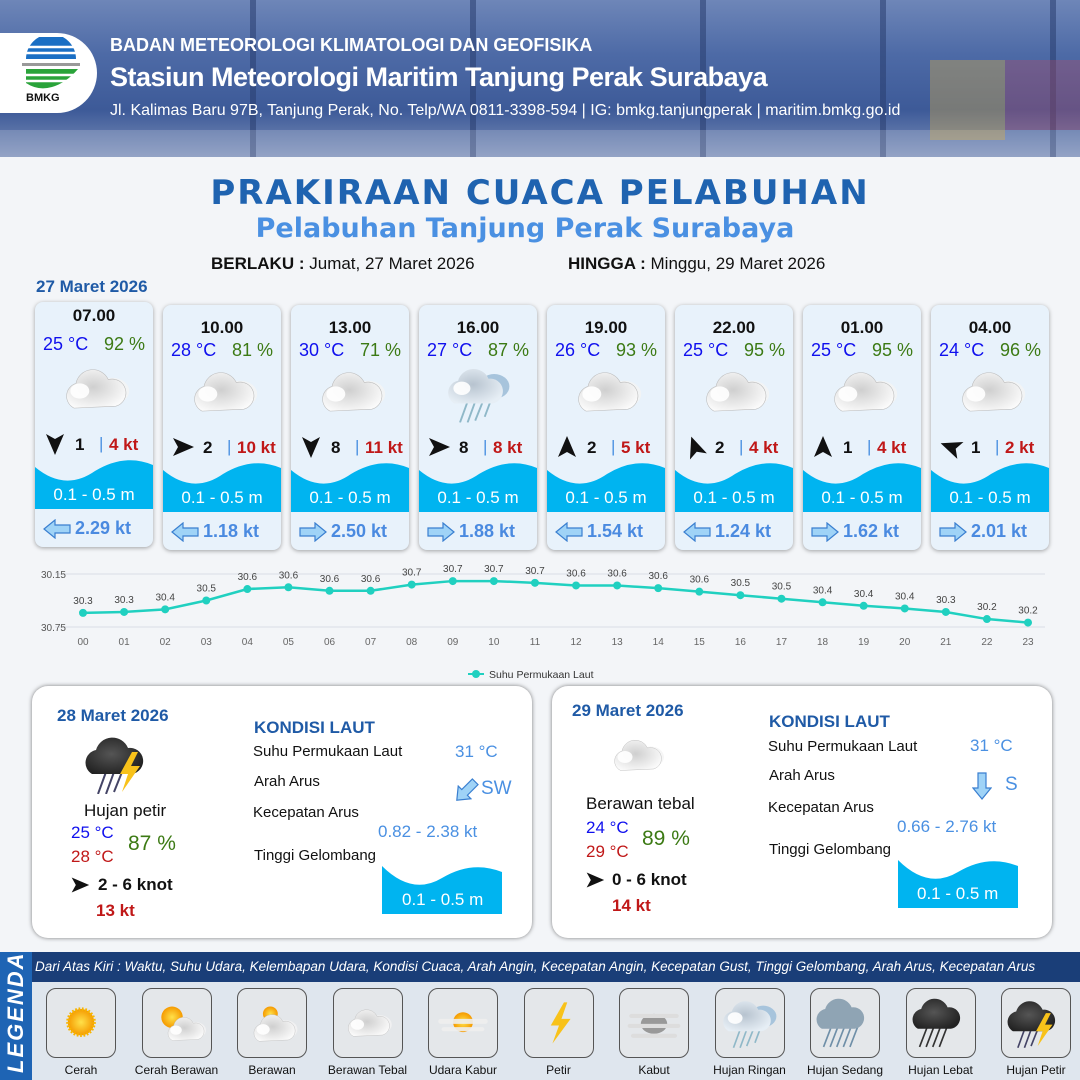  Describe the element at coordinates (830, 849) in the screenshot. I see `day3-wave-label: Tinggi Gelombang` at that location.